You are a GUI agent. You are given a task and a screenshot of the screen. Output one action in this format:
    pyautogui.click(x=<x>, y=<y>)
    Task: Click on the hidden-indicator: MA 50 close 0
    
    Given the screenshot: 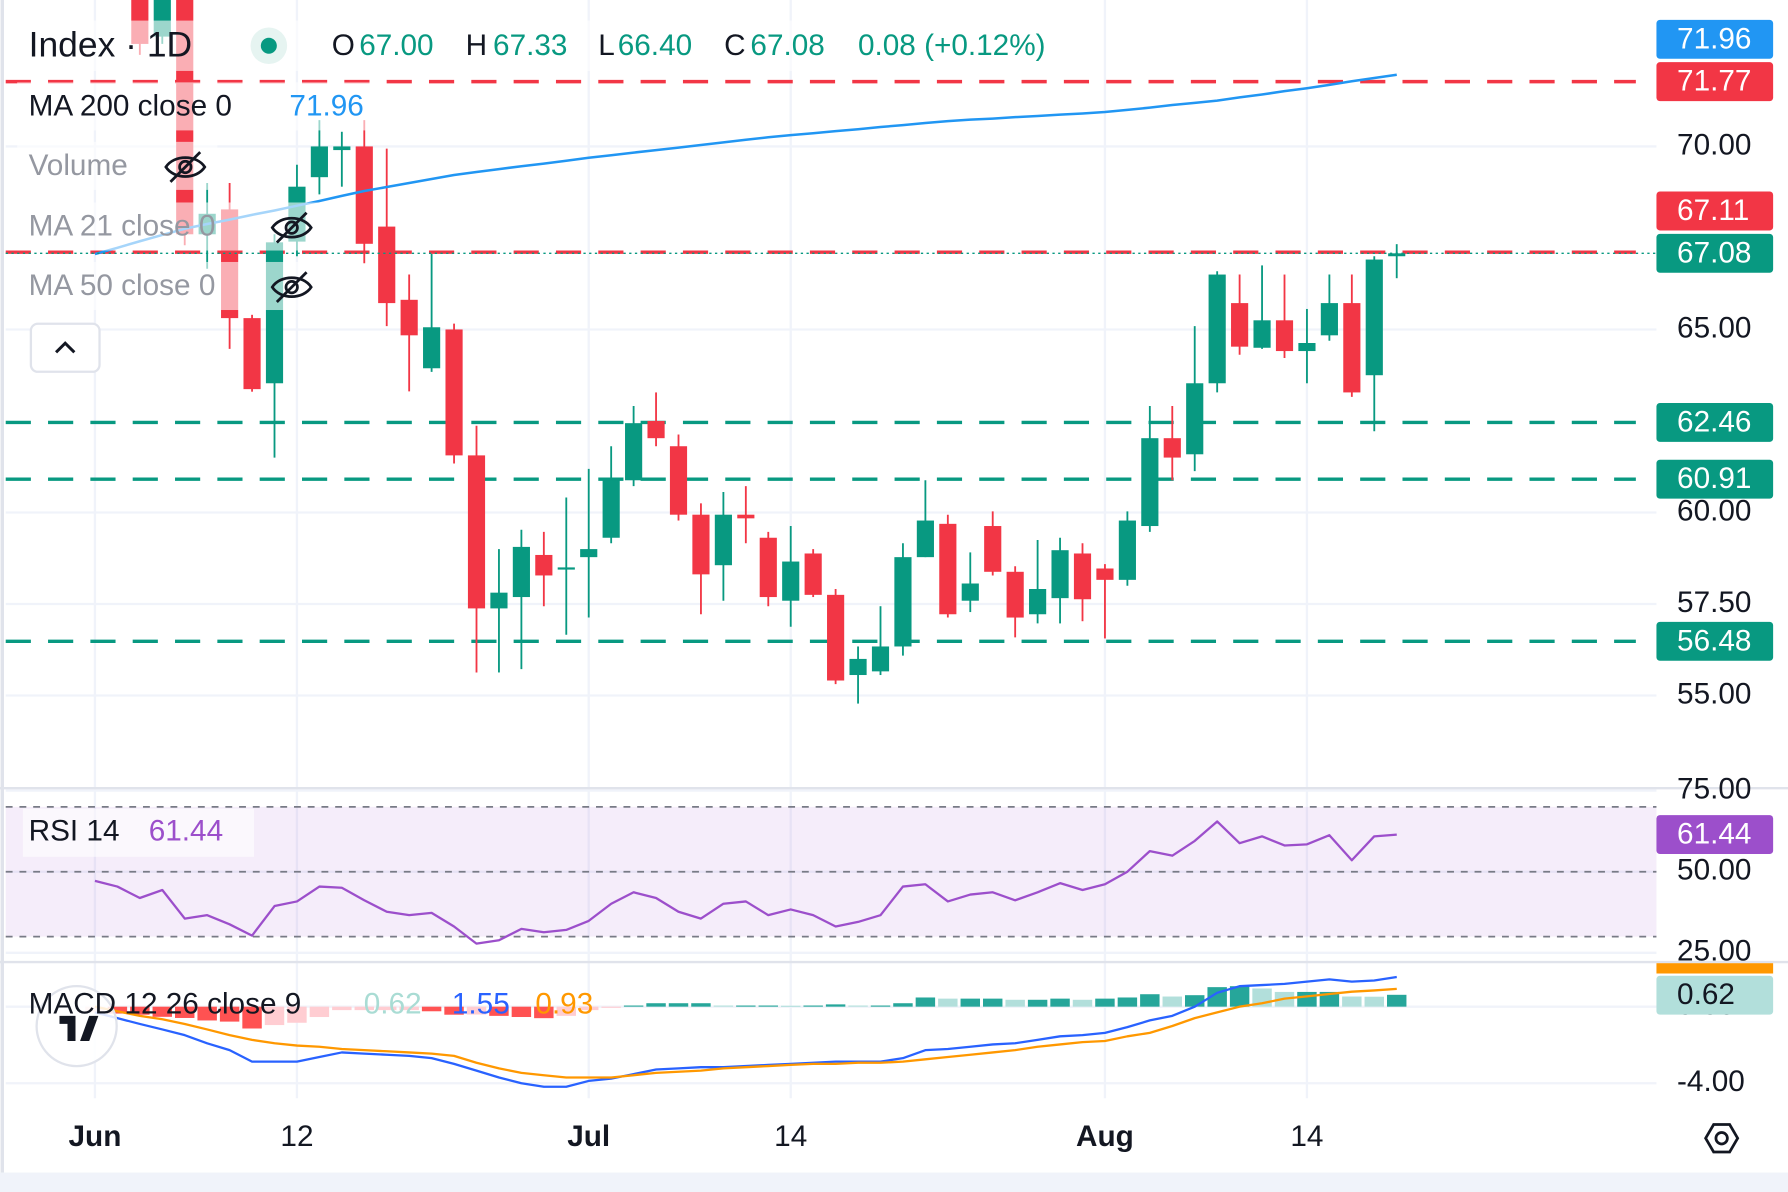 What is the action you would take?
    pyautogui.click(x=122, y=285)
    